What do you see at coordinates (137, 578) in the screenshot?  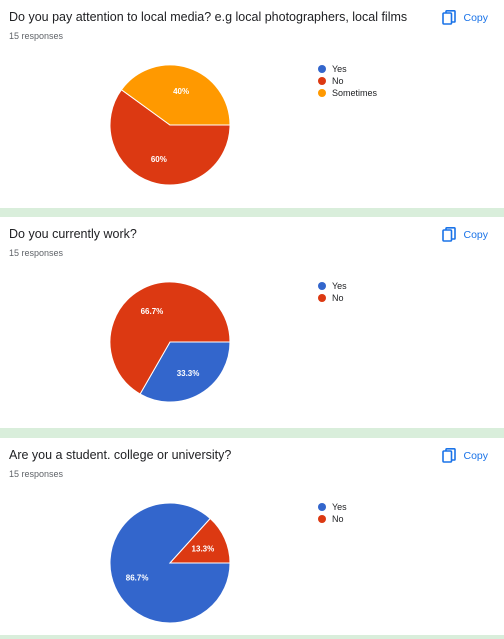 I see `pie-label-yes: 86.7%` at bounding box center [137, 578].